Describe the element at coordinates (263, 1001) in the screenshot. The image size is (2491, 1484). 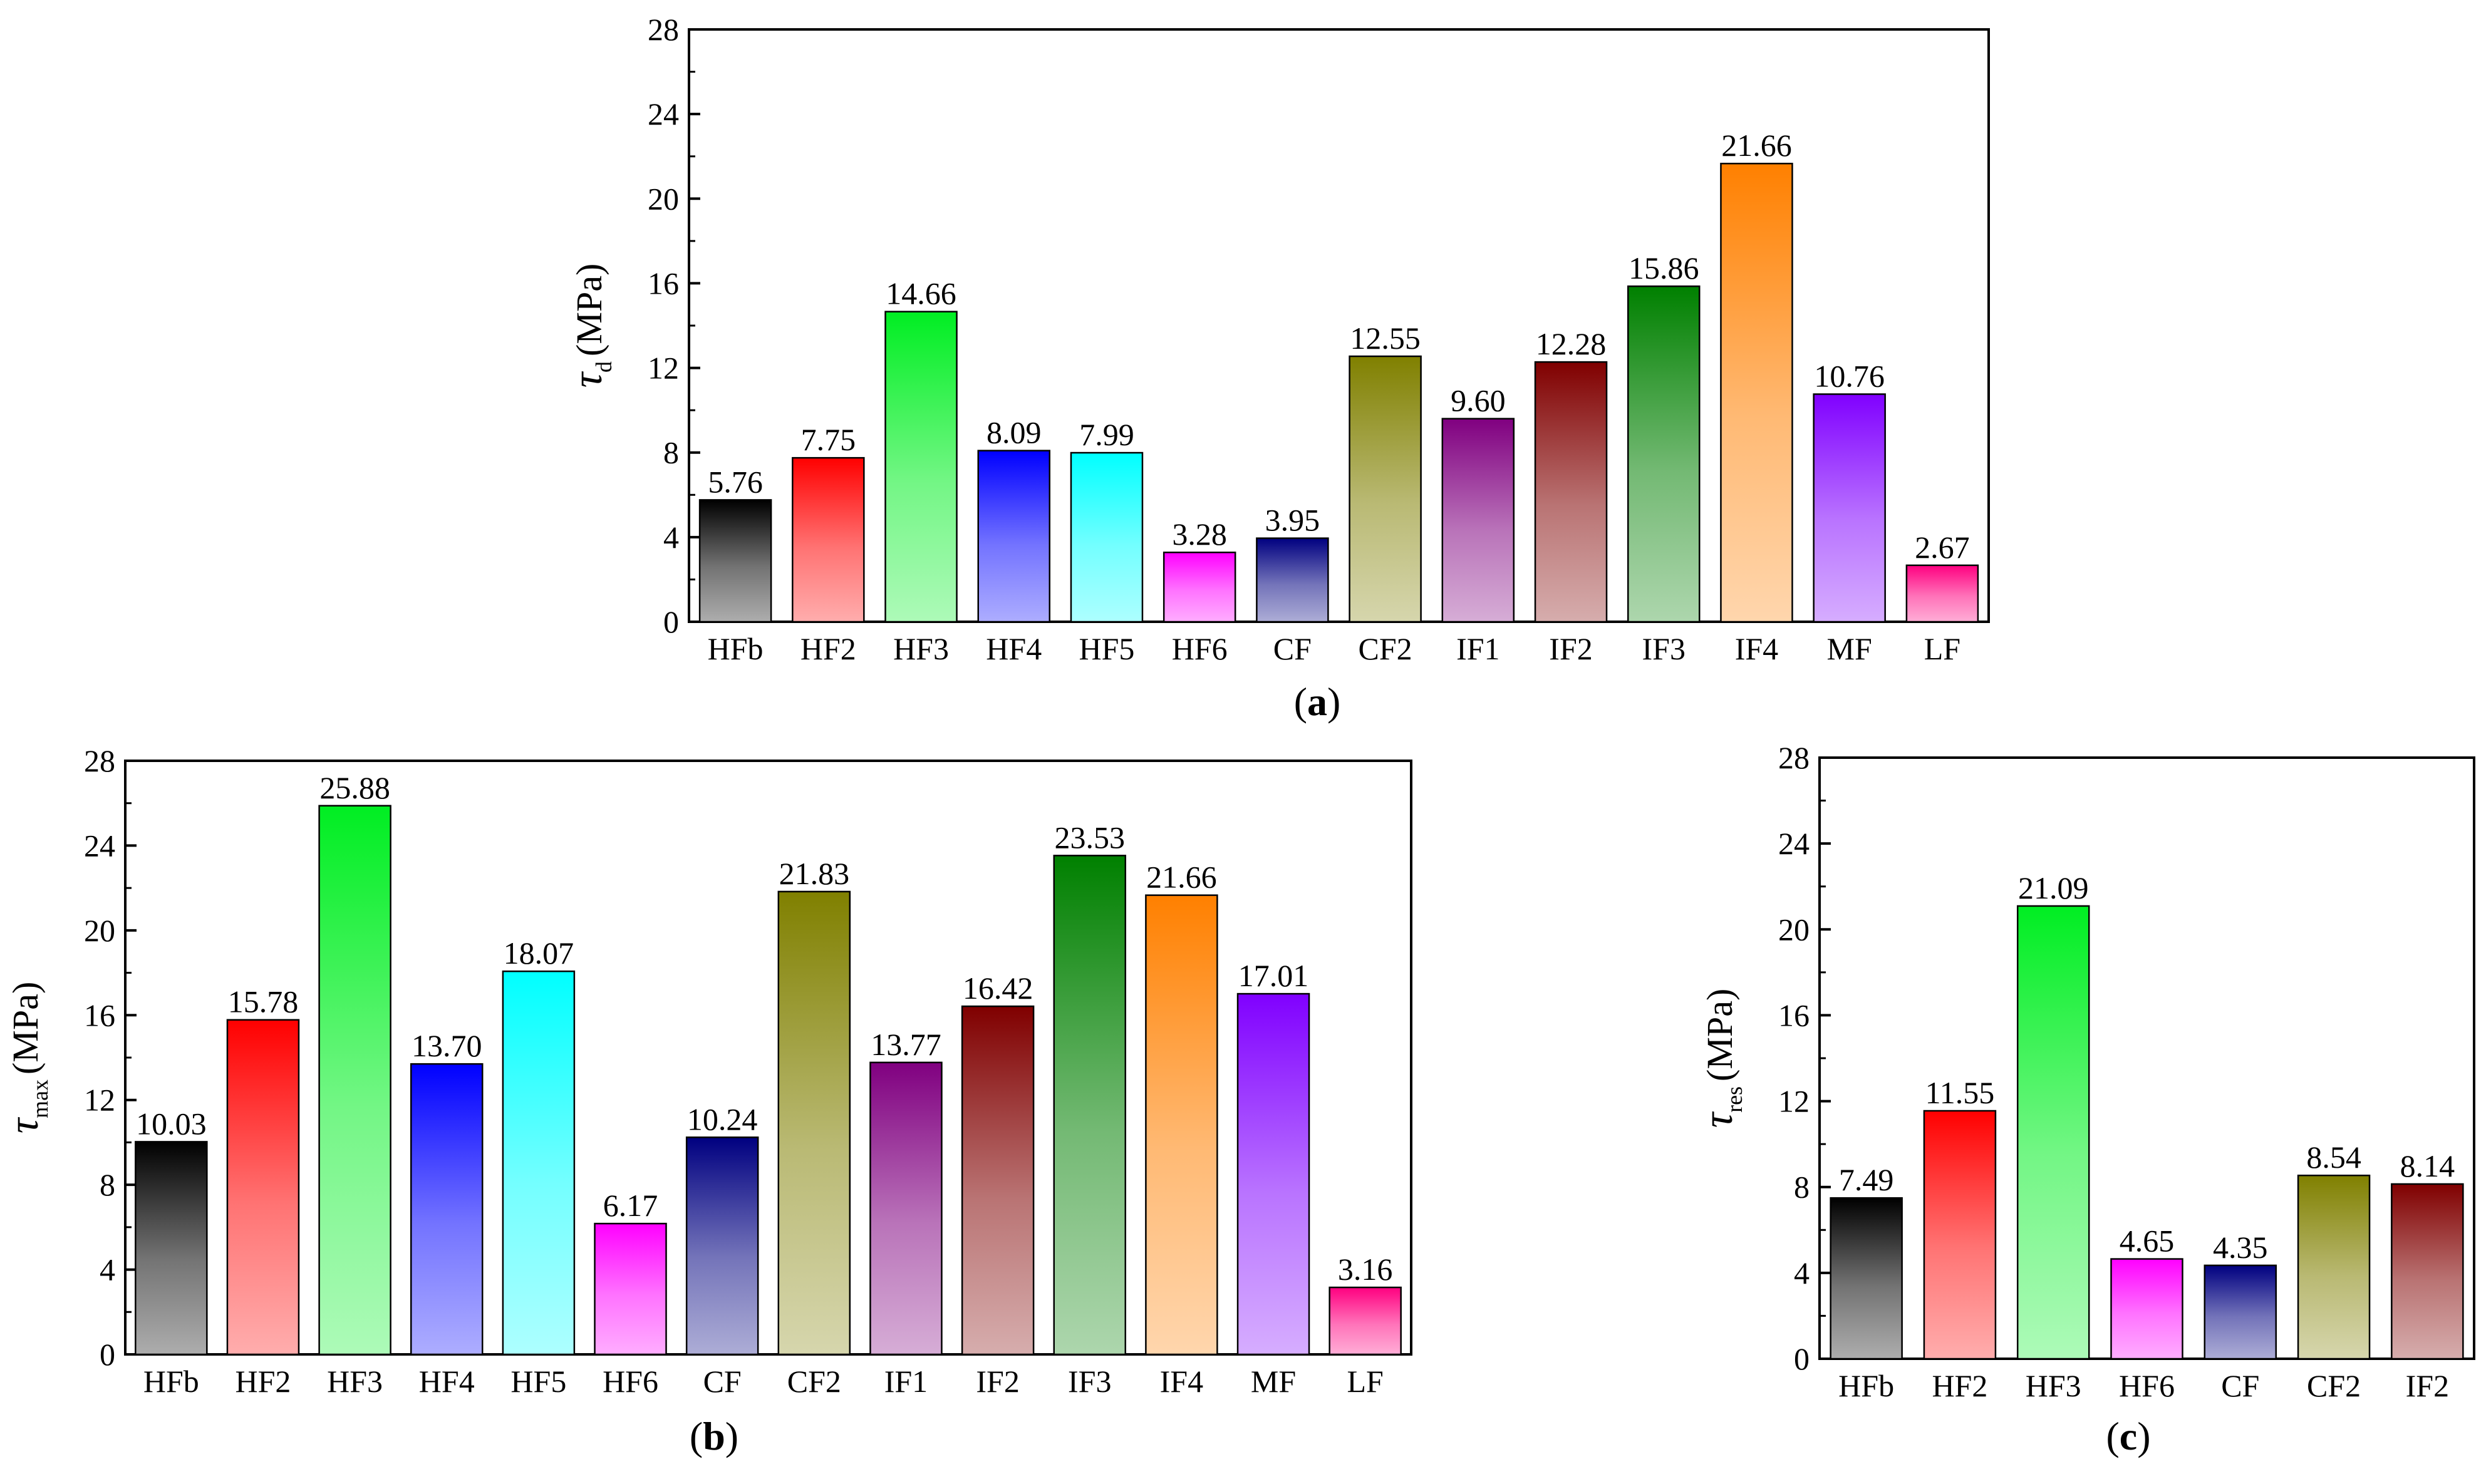
I see `value-label-hf2: 15.78` at that location.